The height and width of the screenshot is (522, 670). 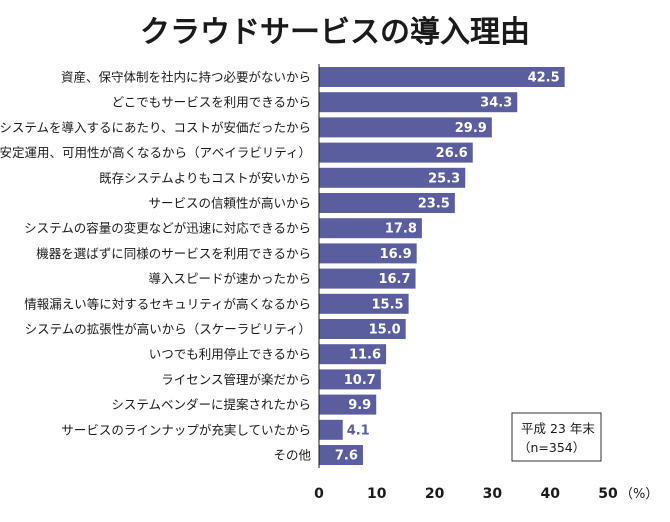 I want to click on x-tick-label: 0, so click(x=319, y=494).